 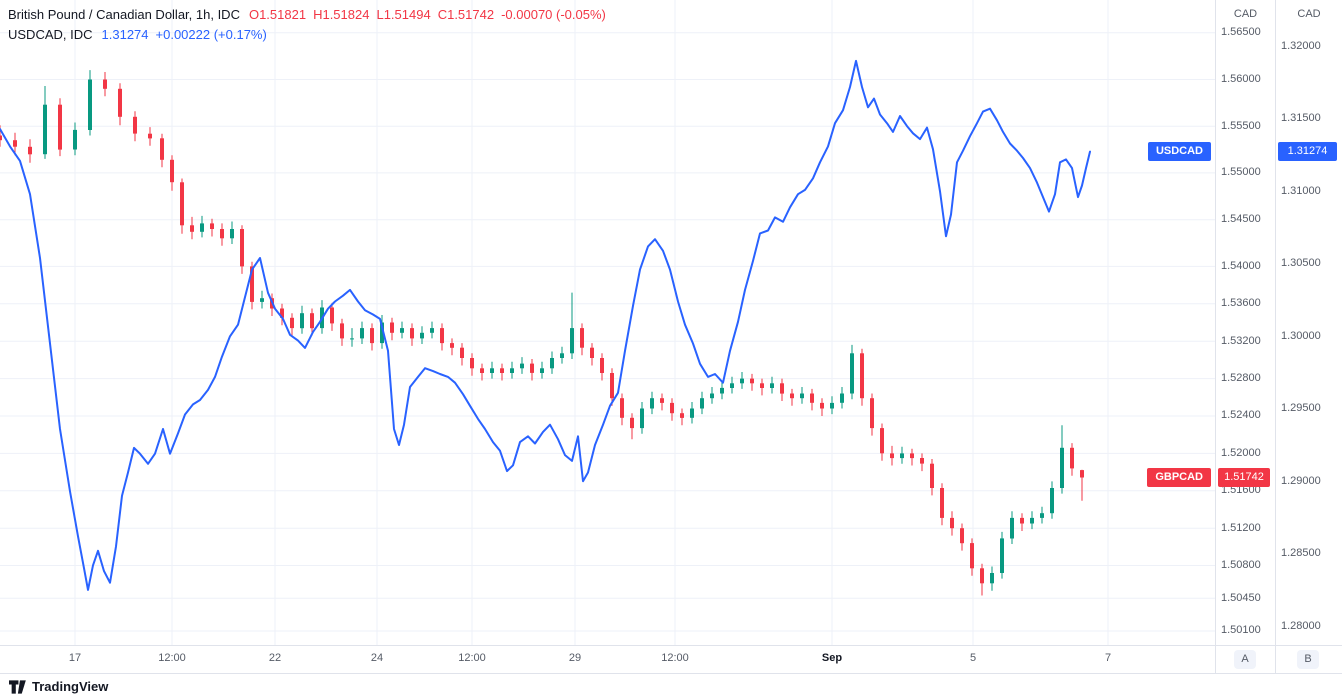 I want to click on price-axis-tick-label: 1.53600, so click(x=1241, y=303).